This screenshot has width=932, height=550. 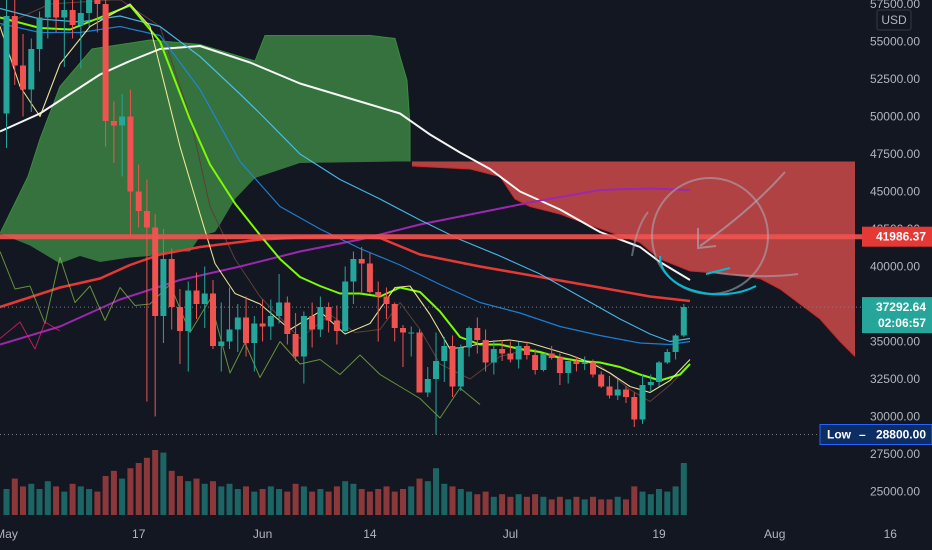 I want to click on currency-box, so click(x=894, y=20).